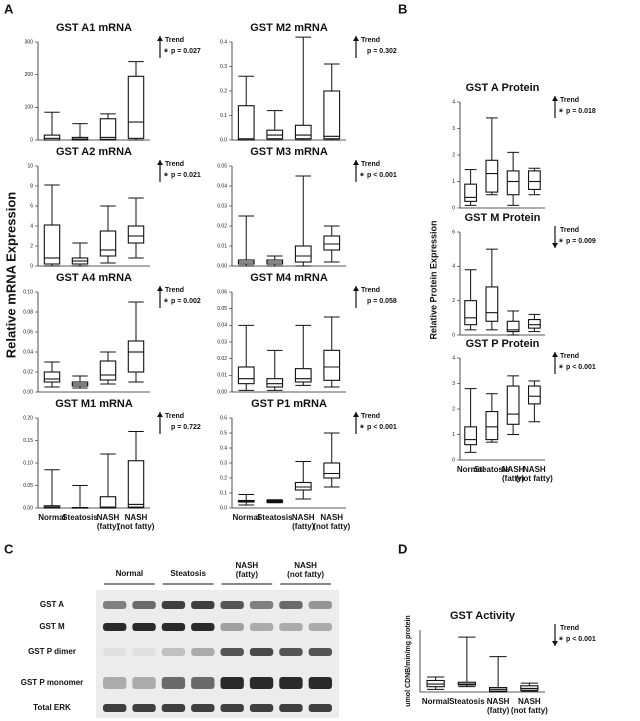 This screenshot has width=640, height=721. What do you see at coordinates (31, 186) in the screenshot?
I see `y-tick-label: 8` at bounding box center [31, 186].